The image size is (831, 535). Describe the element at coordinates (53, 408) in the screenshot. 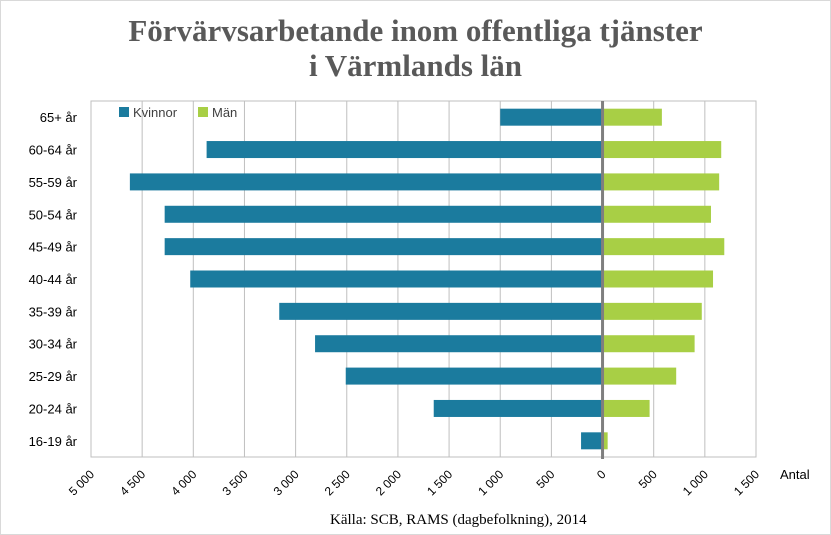

I see `category-label: 20-24 år` at that location.